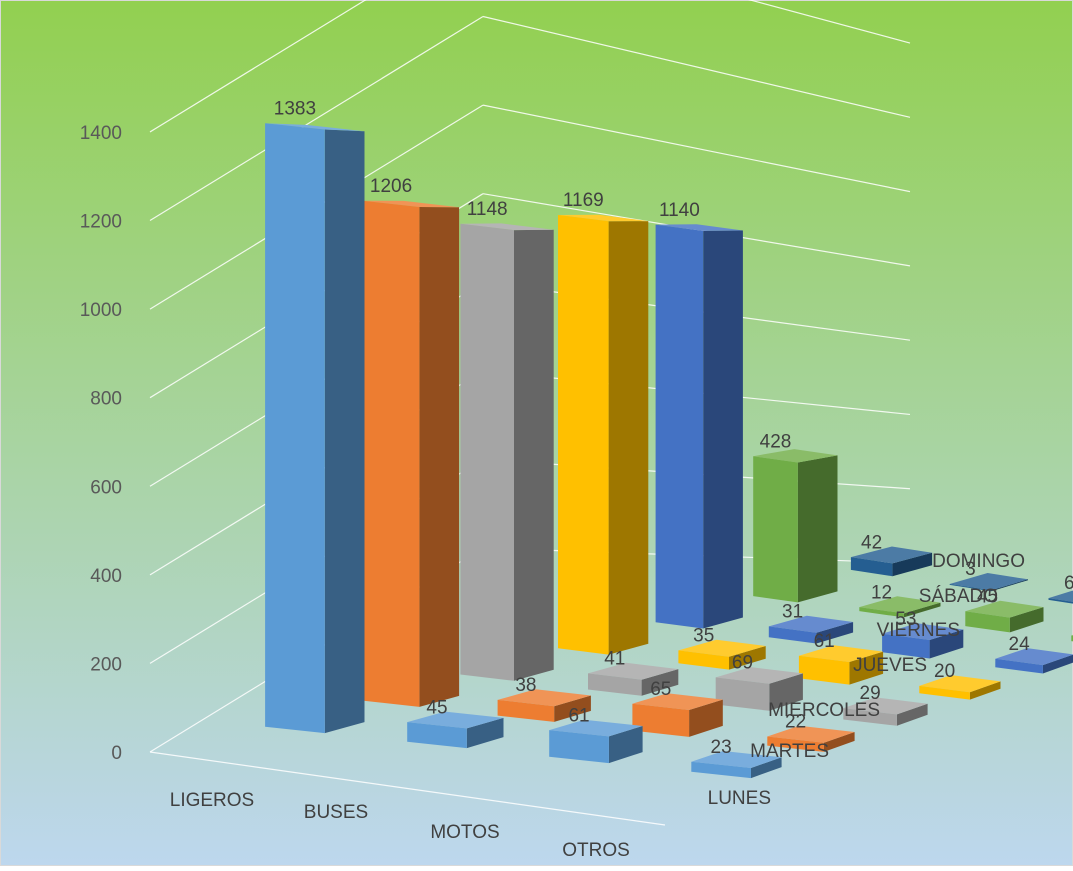  What do you see at coordinates (660, 689) in the screenshot?
I see `data-label: 65` at bounding box center [660, 689].